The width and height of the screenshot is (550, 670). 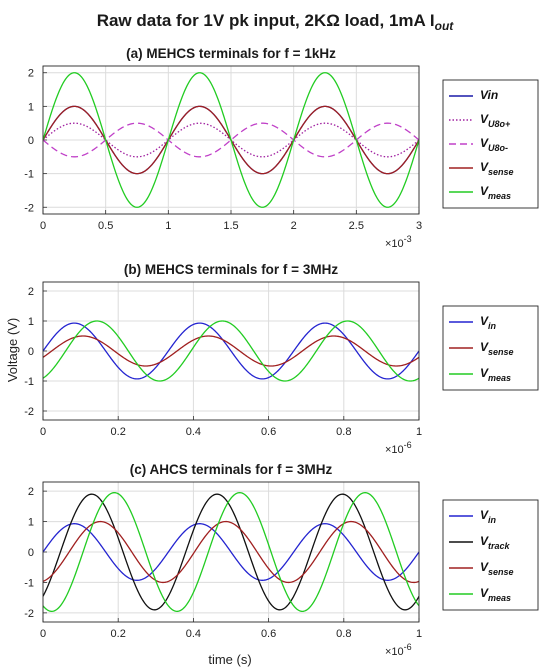 I want to click on panel-title: (c) AHCS terminals for f = 3MHz, so click(x=231, y=469).